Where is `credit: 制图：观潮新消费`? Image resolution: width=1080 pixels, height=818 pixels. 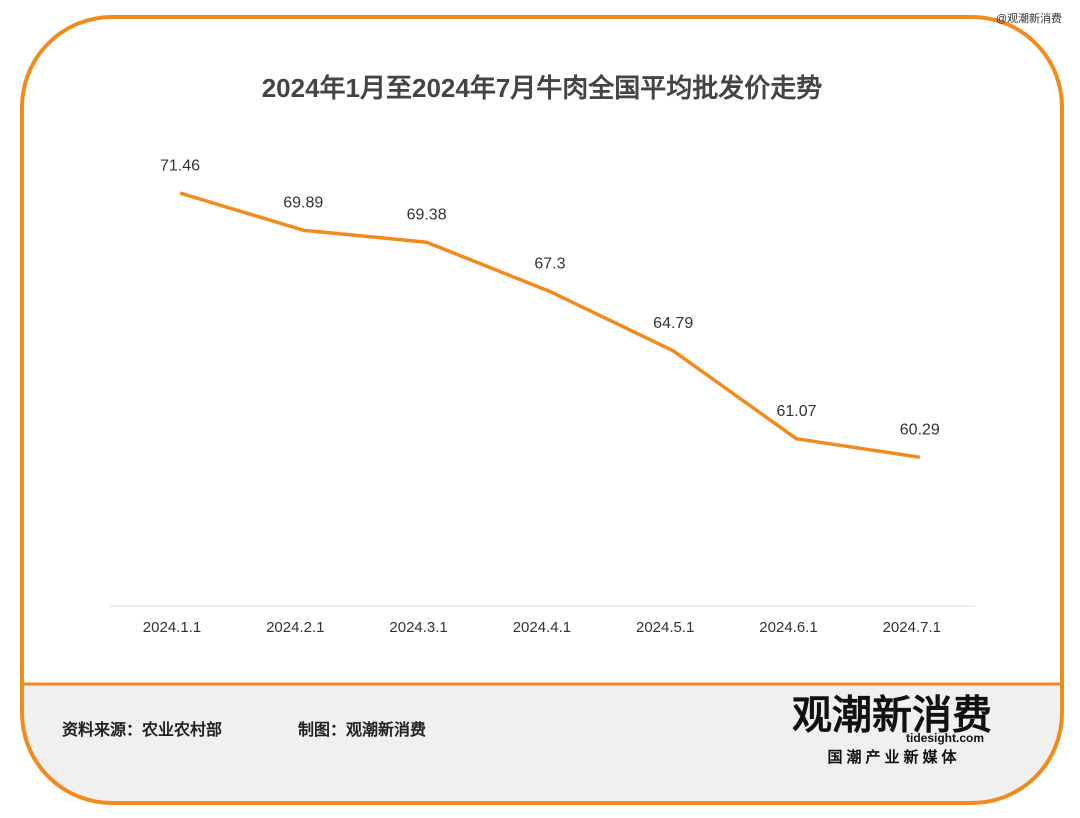
credit: 制图：观潮新消费 is located at coordinates (362, 729).